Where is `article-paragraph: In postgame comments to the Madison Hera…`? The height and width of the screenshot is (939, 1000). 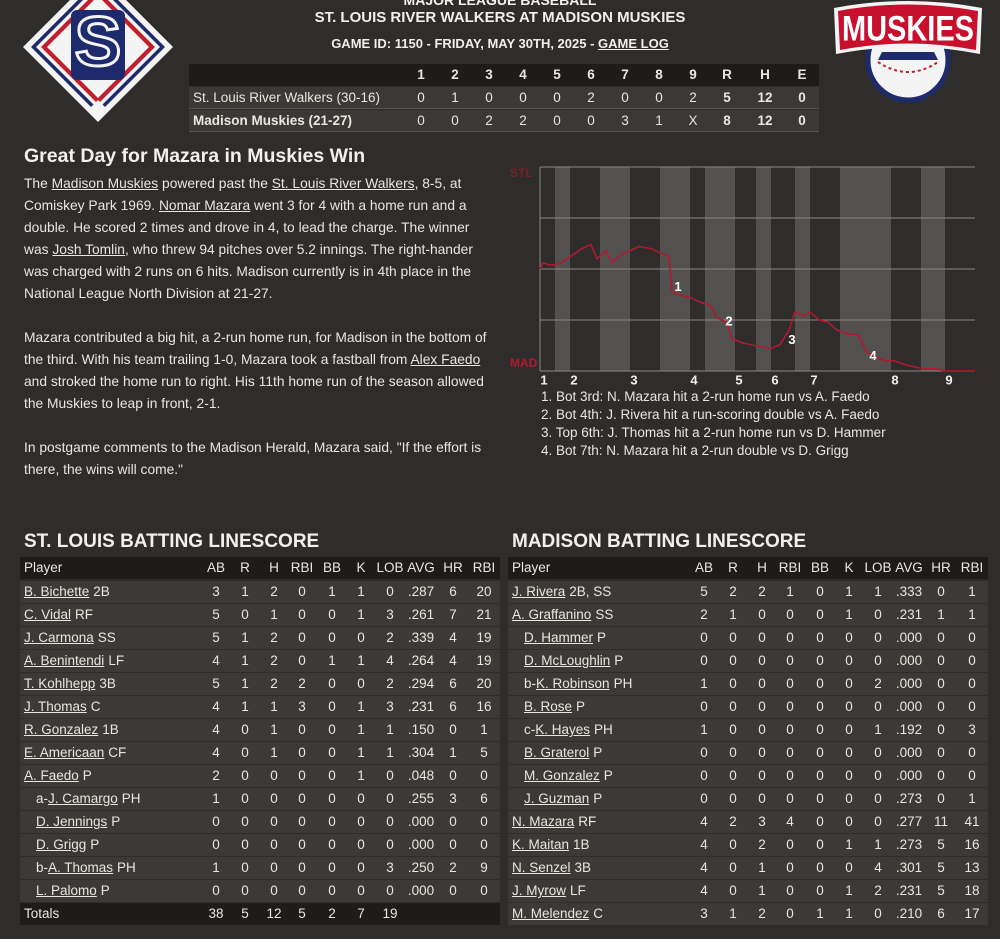 article-paragraph: In postgame comments to the Madison Hera… is located at coordinates (258, 459).